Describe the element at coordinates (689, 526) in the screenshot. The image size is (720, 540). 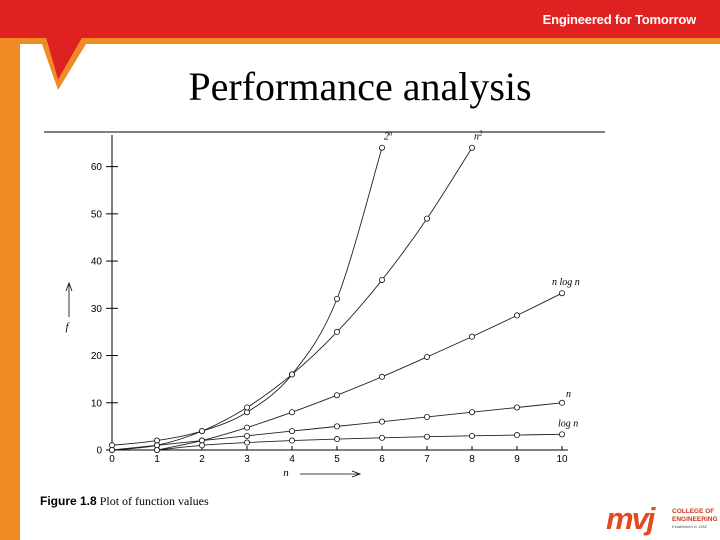
I see `logo-sub: Established in 1982` at that location.